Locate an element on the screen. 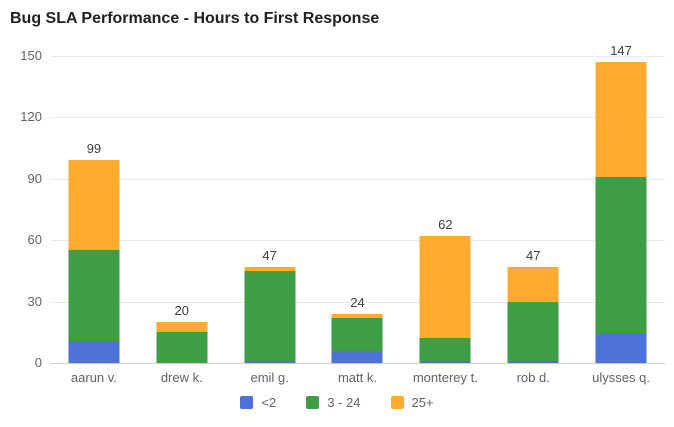 The image size is (674, 427). x-axis-label: matt k. is located at coordinates (357, 377).